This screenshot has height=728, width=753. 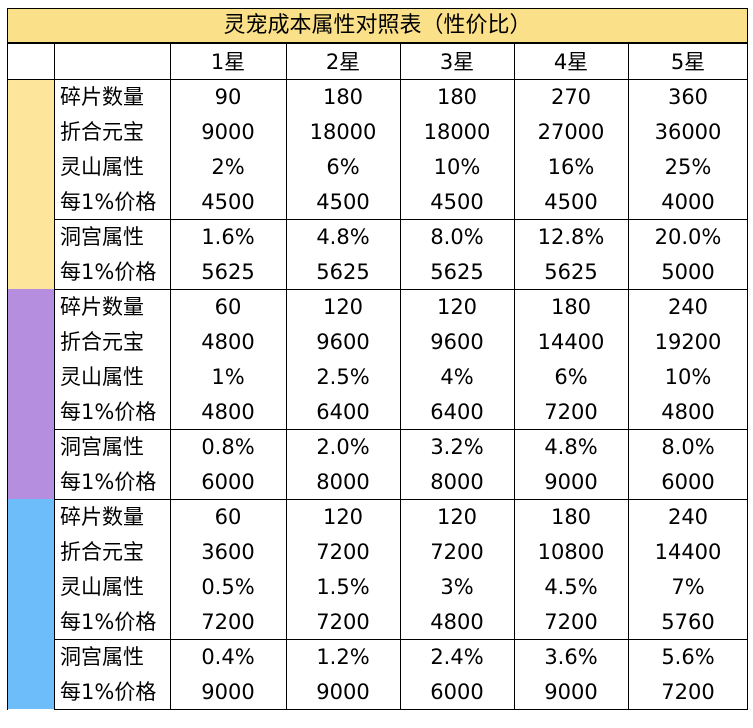 I want to click on value-cell: 5.6%, so click(x=688, y=657).